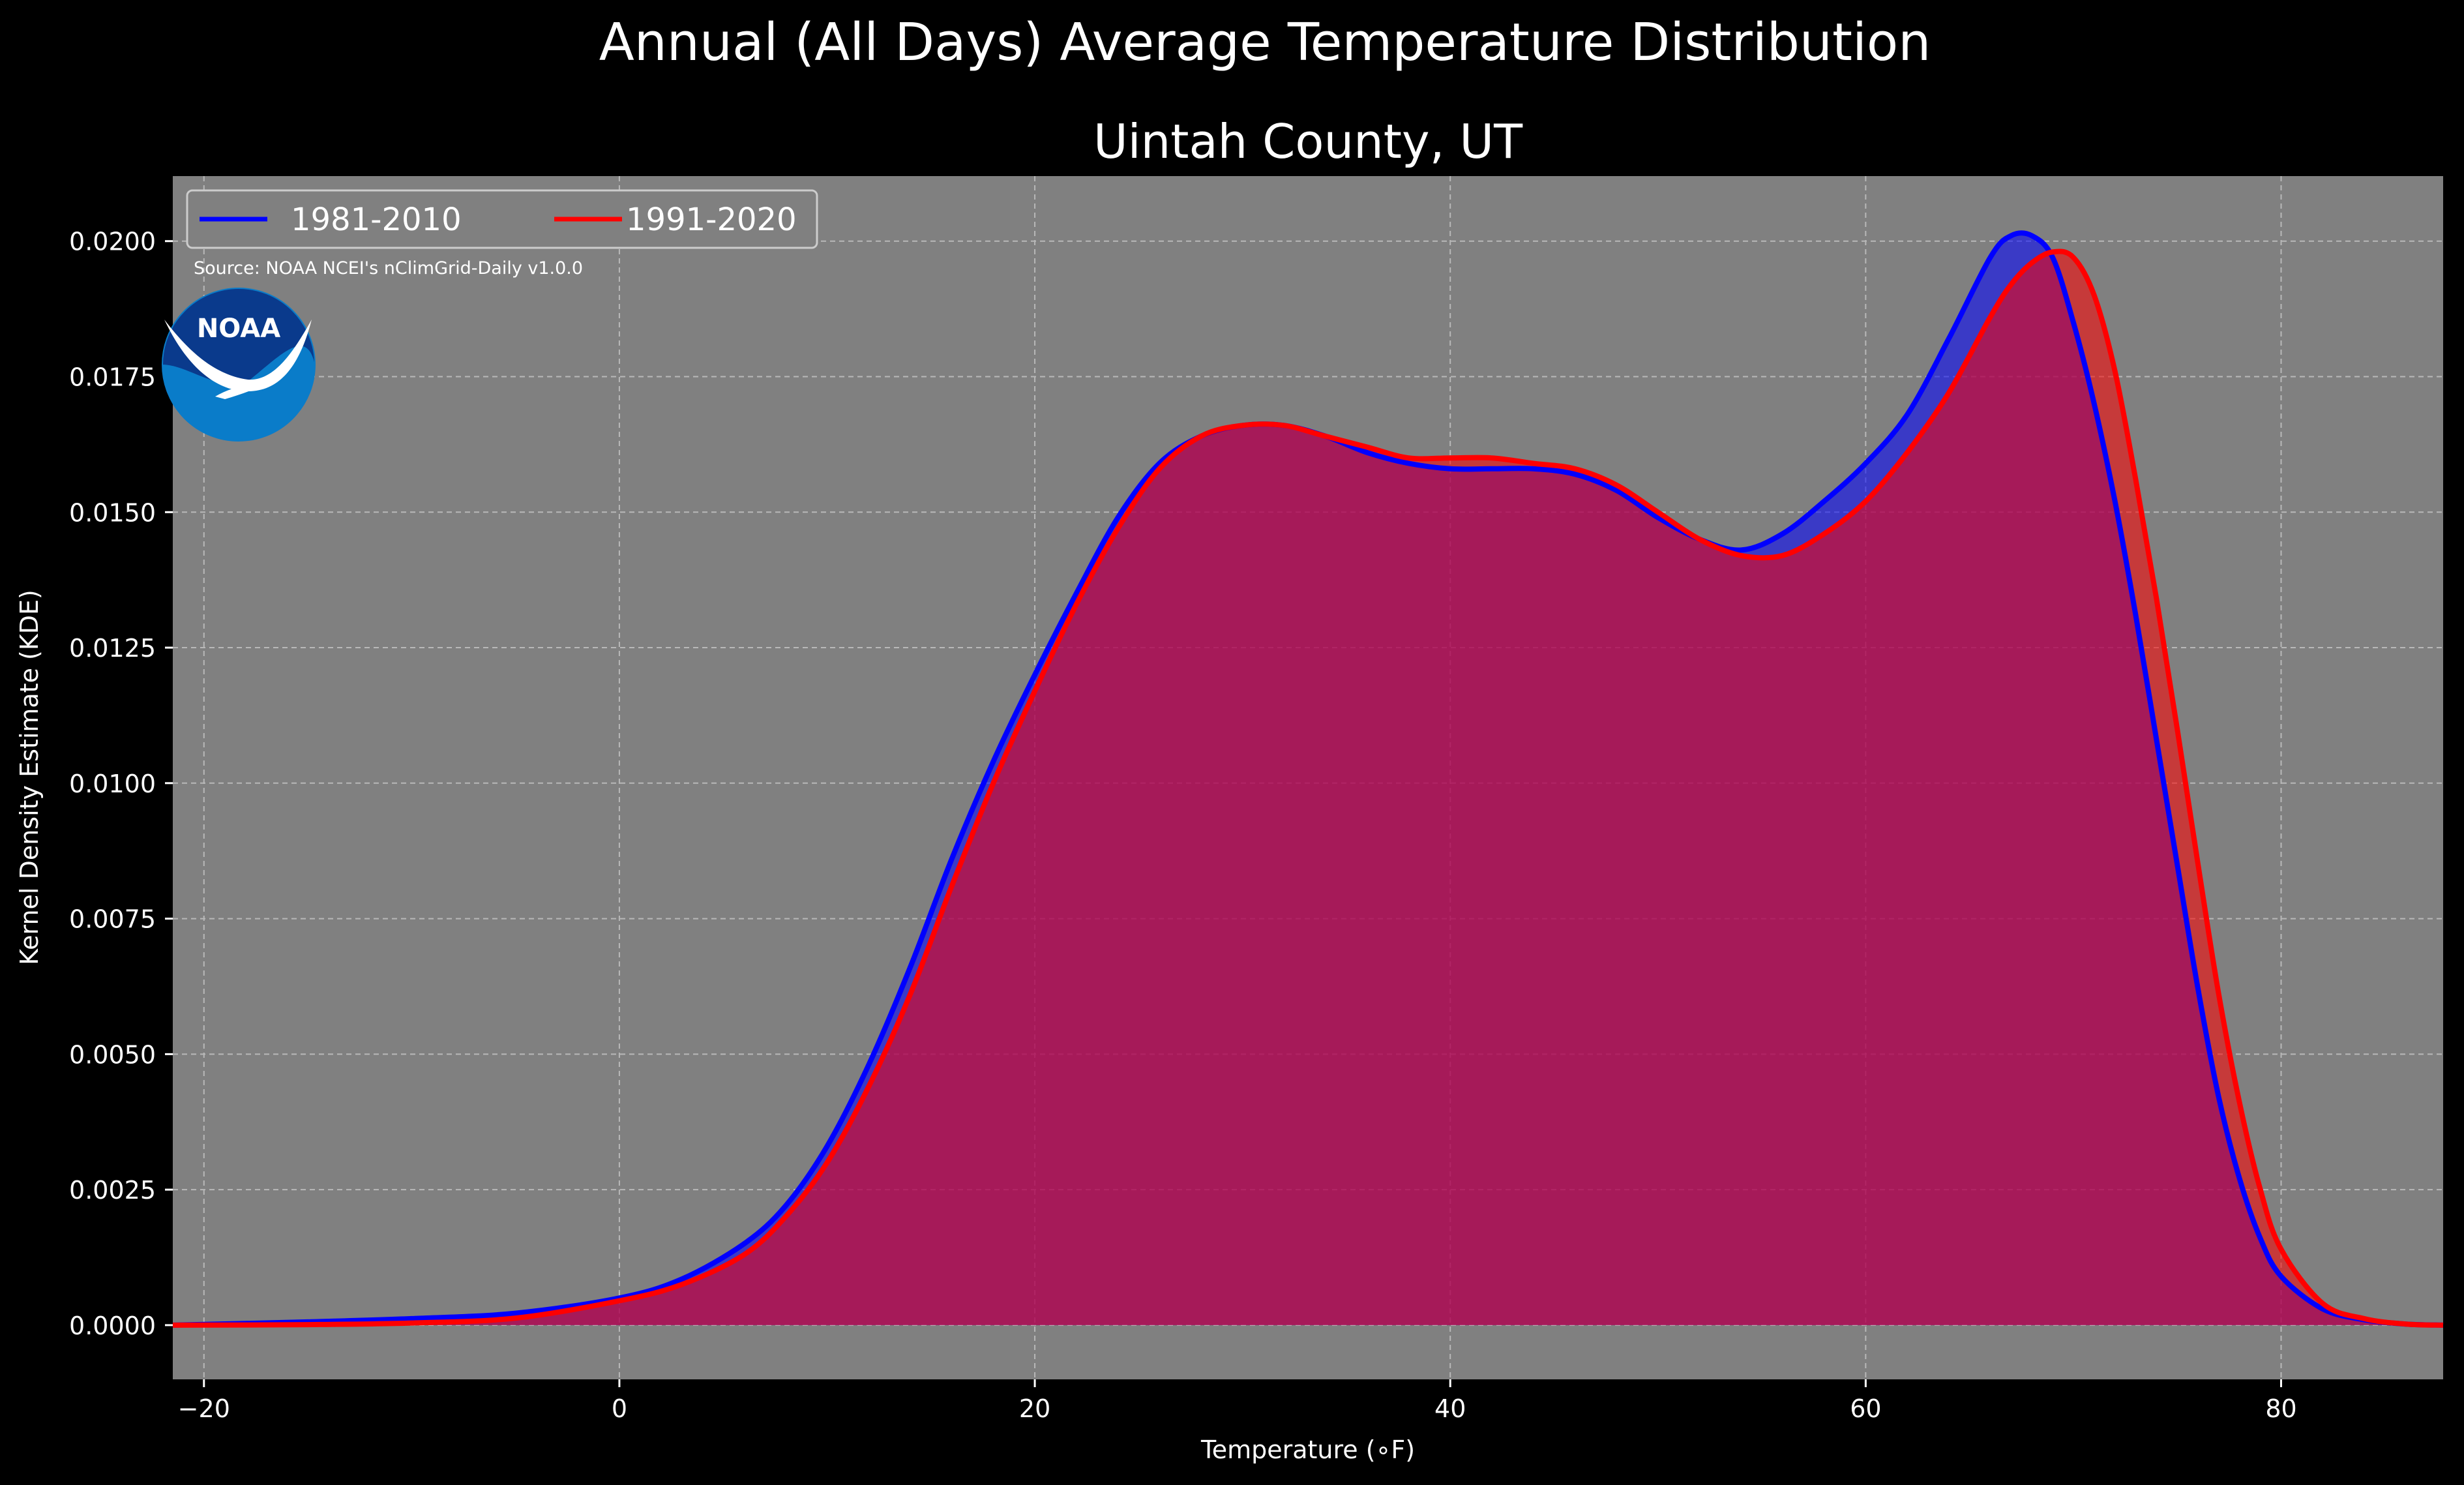 The height and width of the screenshot is (1485, 2464). I want to click on x-tick-label: 0, so click(619, 1409).